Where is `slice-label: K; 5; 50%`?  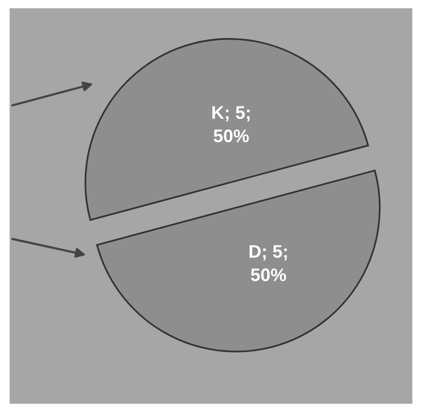
slice-label: K; 5; 50% is located at coordinates (231, 124).